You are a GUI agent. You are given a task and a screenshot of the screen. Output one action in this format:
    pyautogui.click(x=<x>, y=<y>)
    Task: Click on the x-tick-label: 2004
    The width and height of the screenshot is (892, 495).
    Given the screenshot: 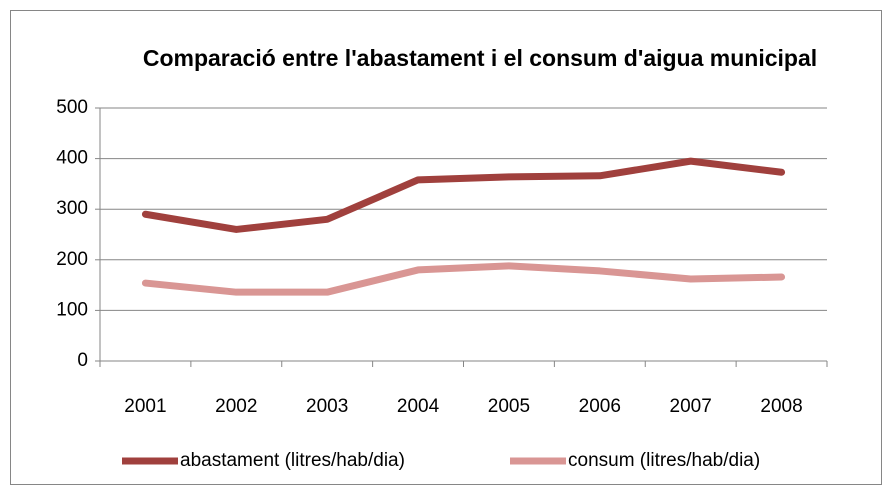 What is the action you would take?
    pyautogui.click(x=418, y=406)
    